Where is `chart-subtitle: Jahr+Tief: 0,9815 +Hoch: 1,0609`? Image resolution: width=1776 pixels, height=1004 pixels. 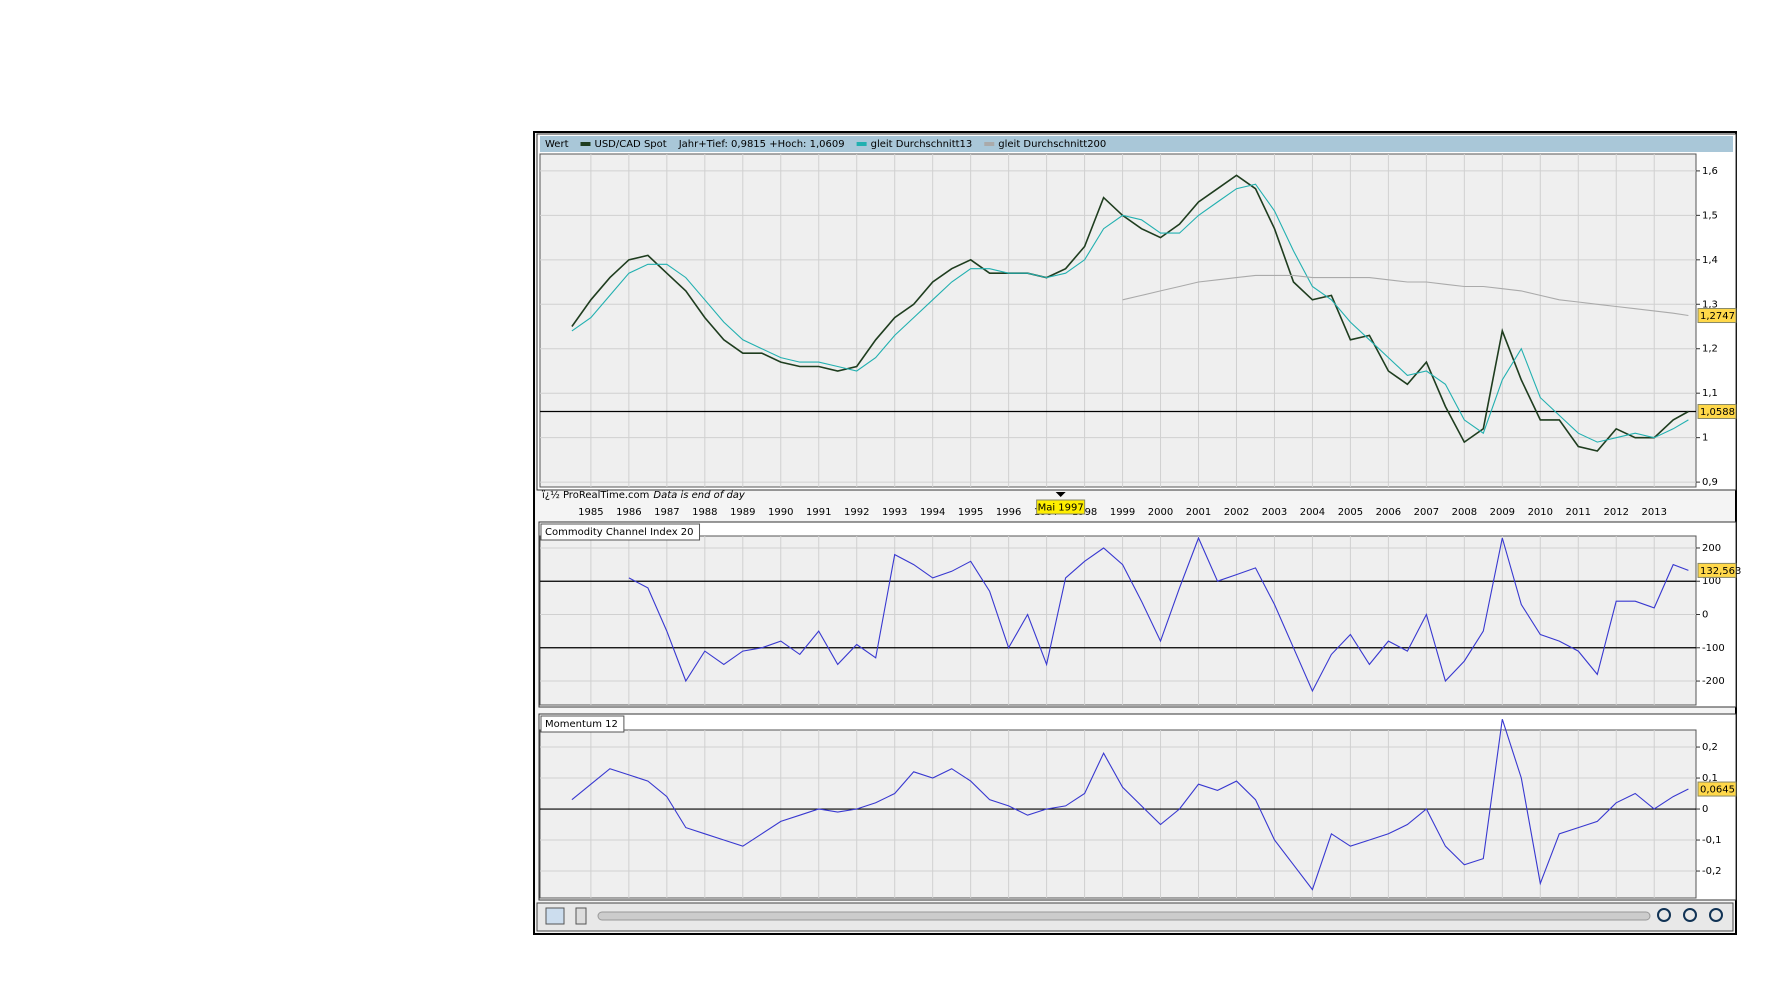
chart-subtitle: Jahr+Tief: 0,9815 +Hoch: 1,0609 is located at coordinates (761, 144).